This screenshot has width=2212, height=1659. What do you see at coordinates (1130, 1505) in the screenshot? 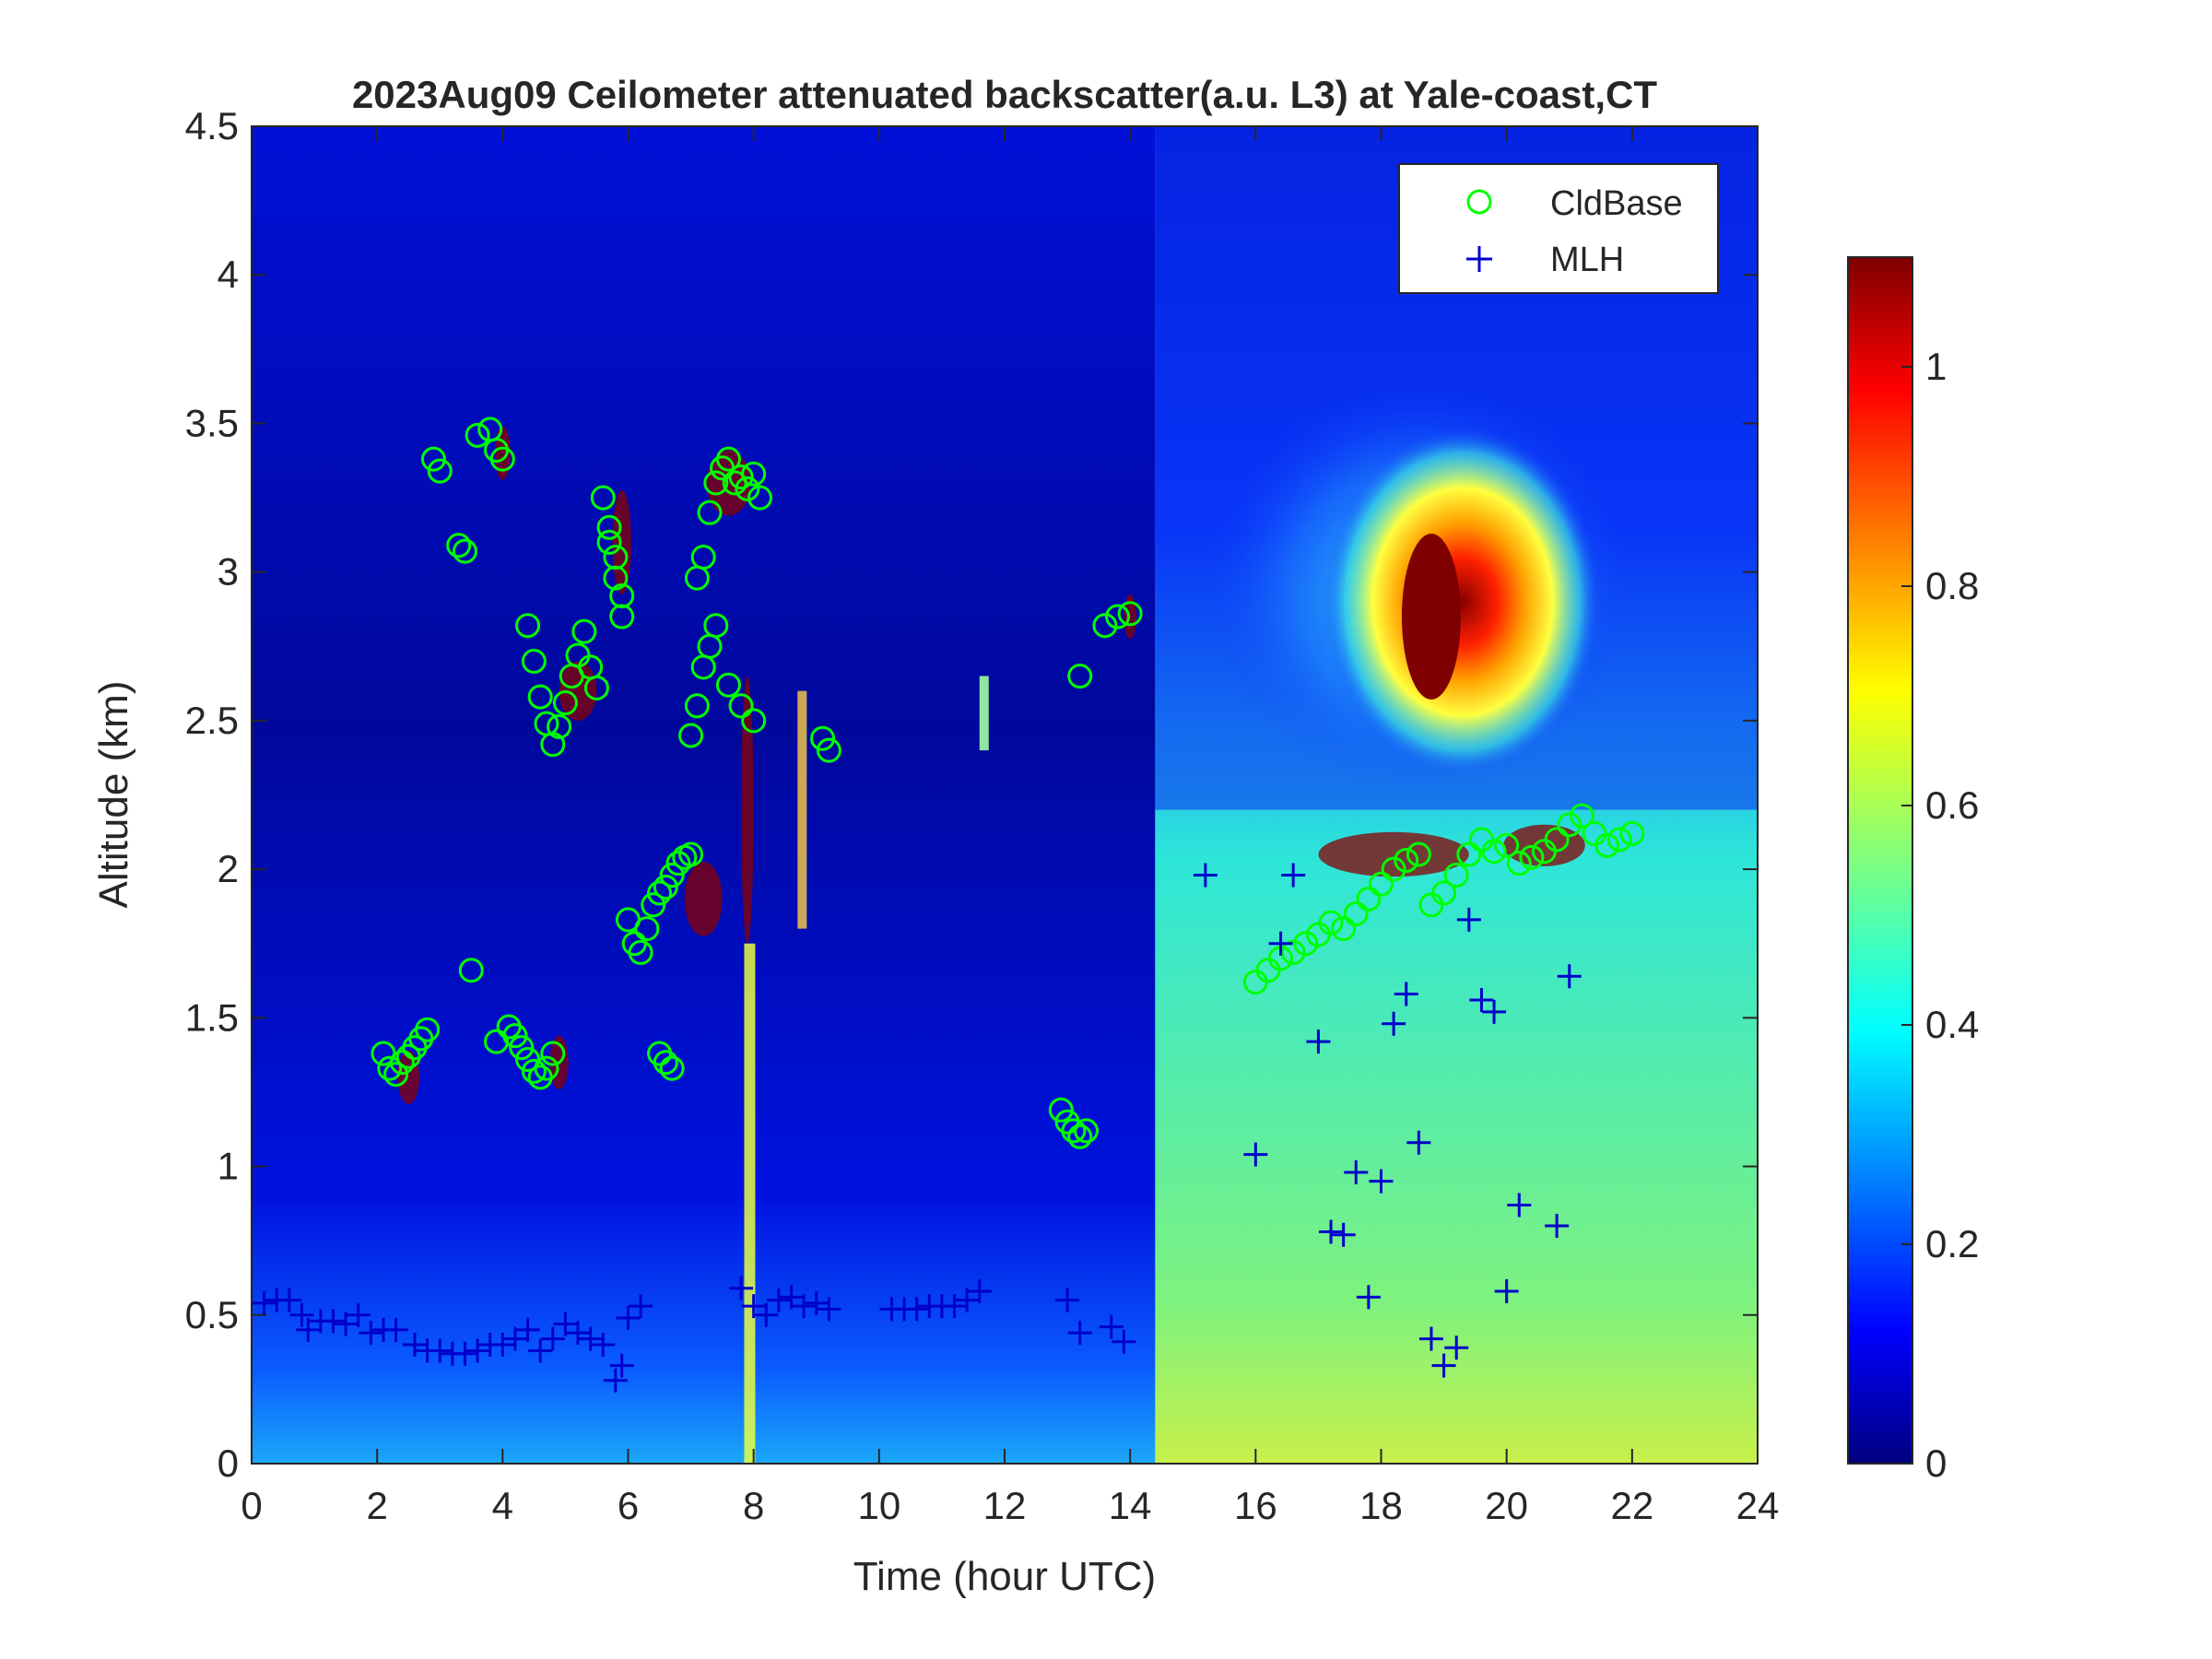
I see `x-tick-label: 14` at bounding box center [1130, 1505].